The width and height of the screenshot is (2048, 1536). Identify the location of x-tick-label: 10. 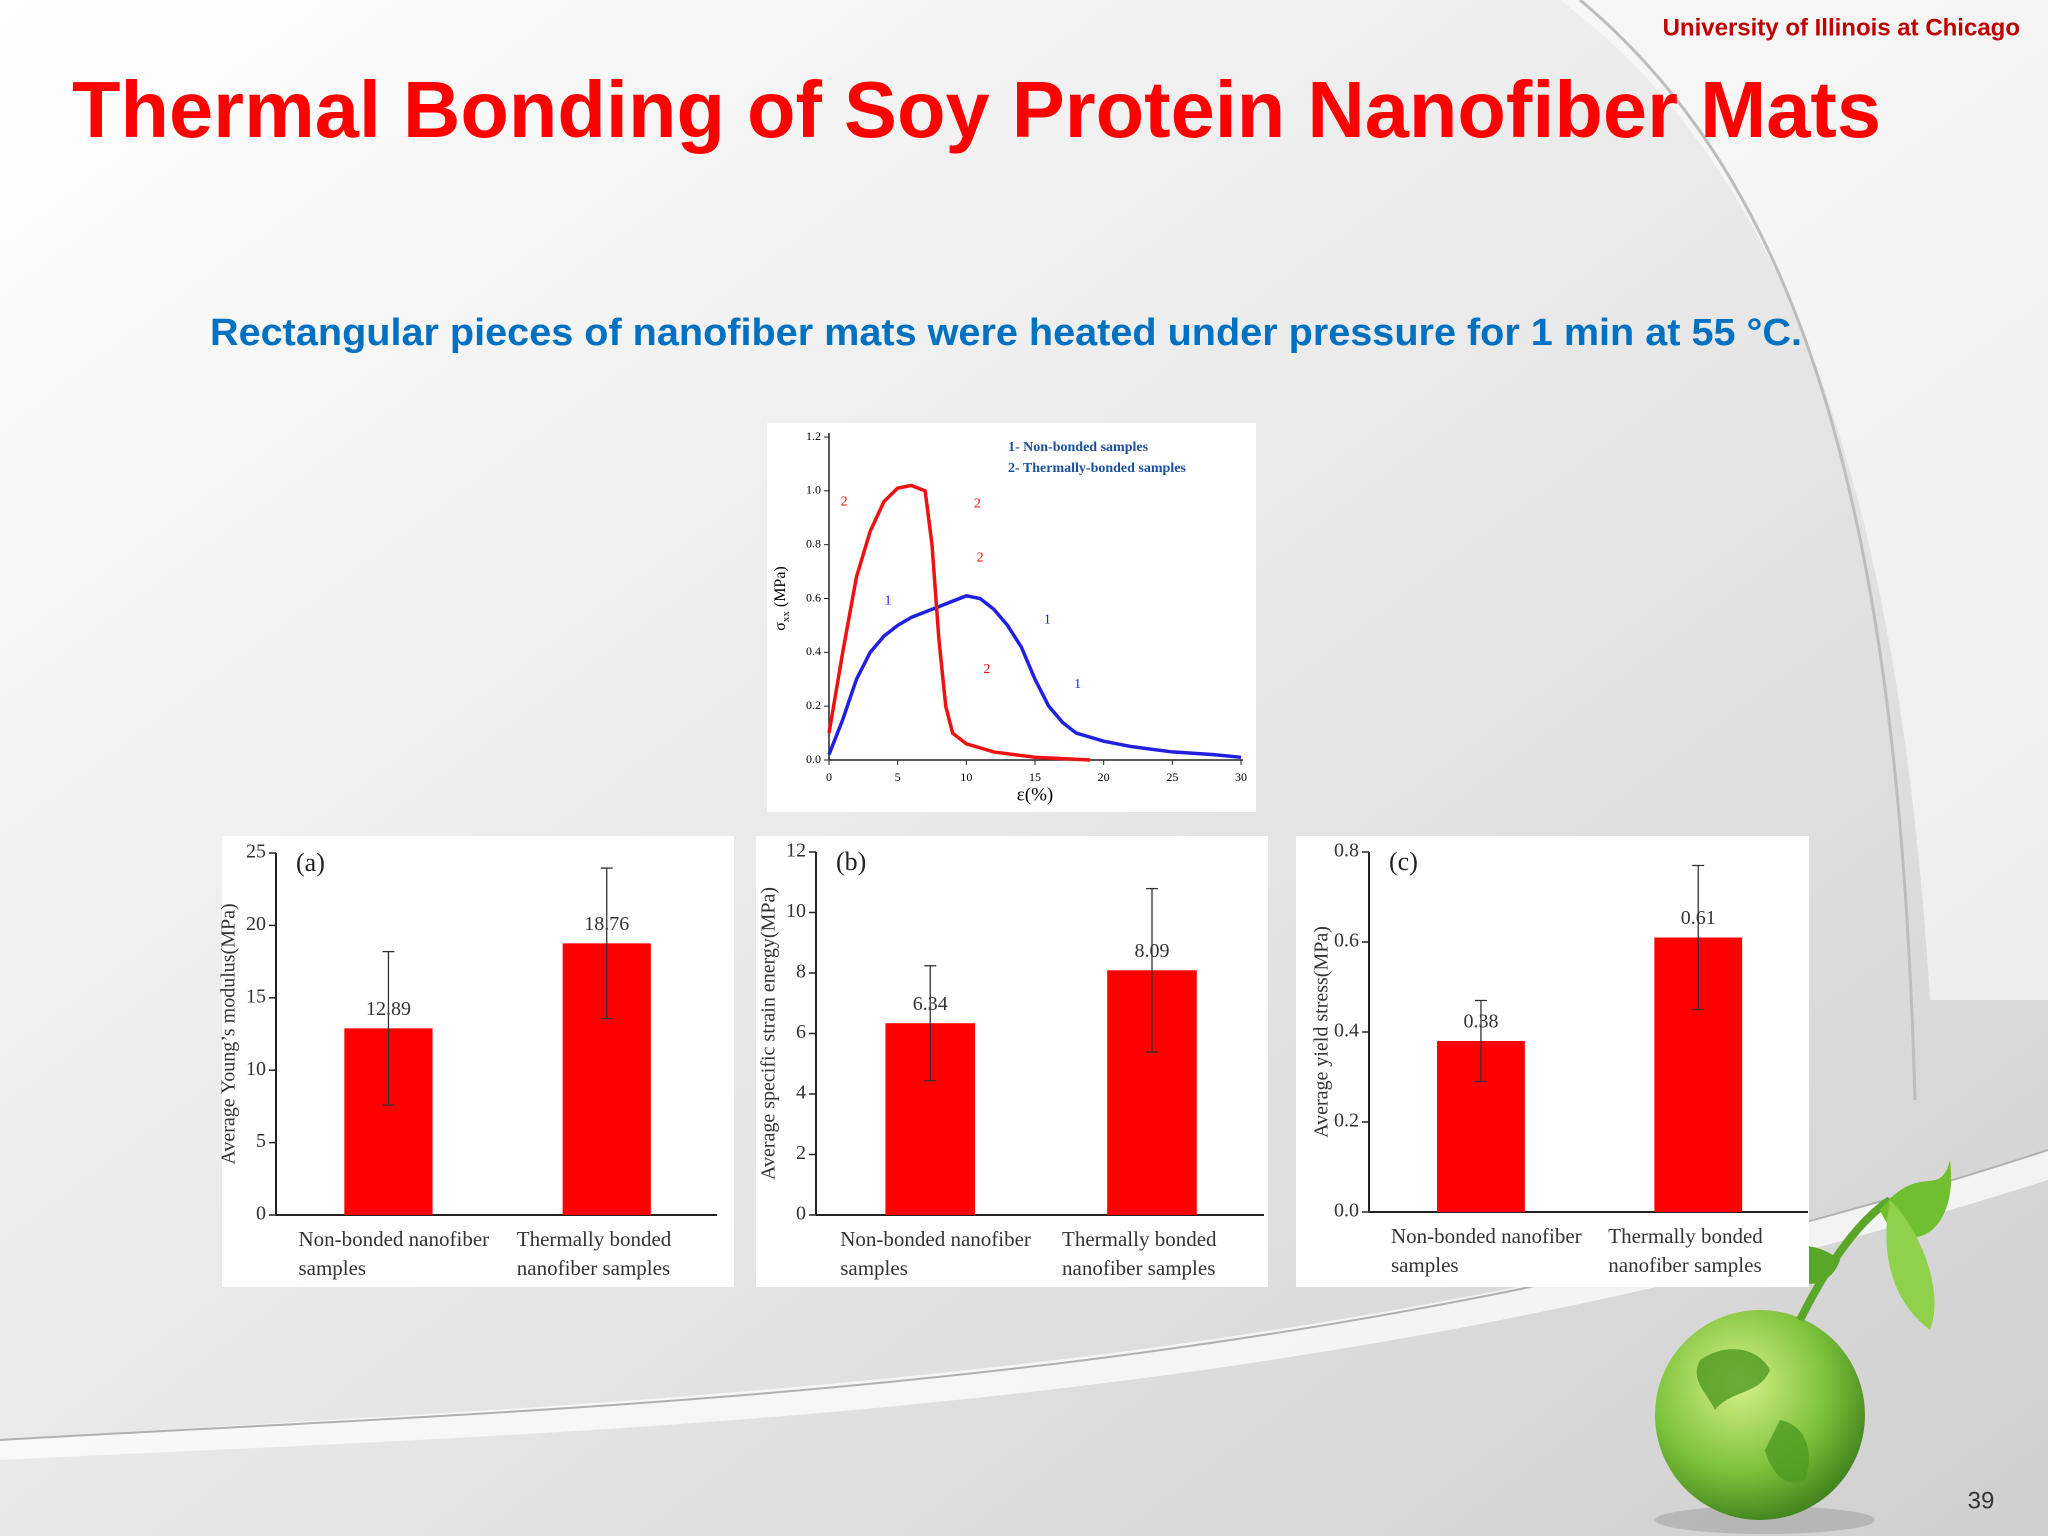
(966, 777).